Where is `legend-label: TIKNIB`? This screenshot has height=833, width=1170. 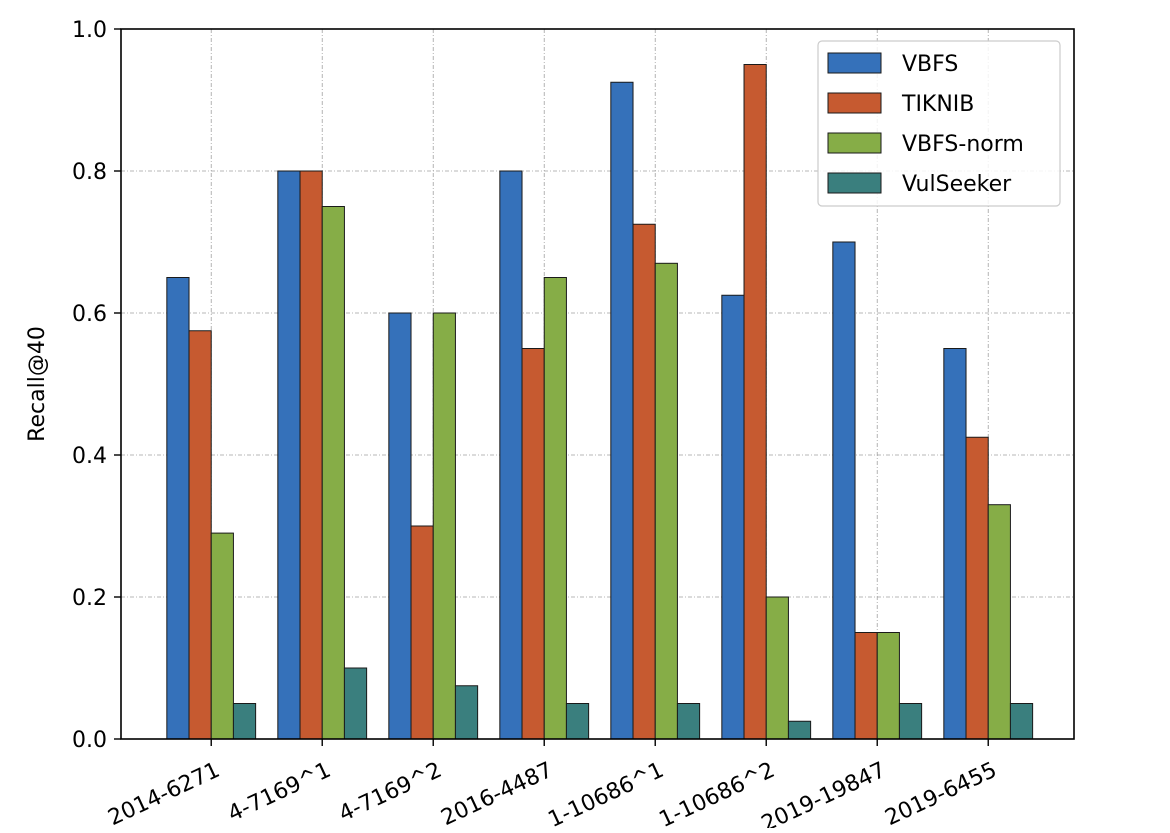 legend-label: TIKNIB is located at coordinates (937, 104).